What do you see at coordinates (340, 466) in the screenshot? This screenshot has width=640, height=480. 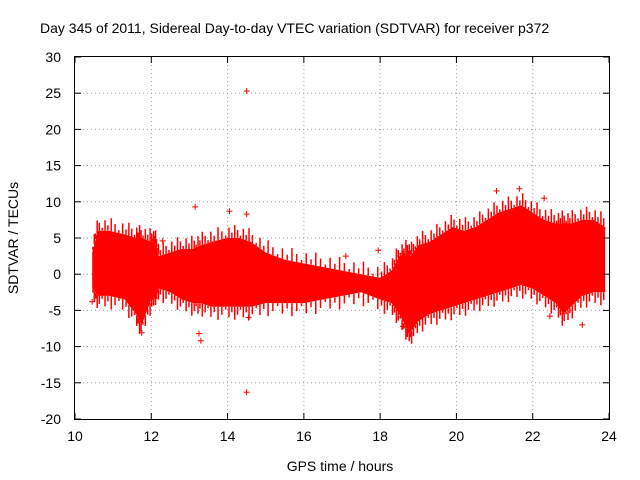 I see `x-axis-label: GPS time / hours` at bounding box center [340, 466].